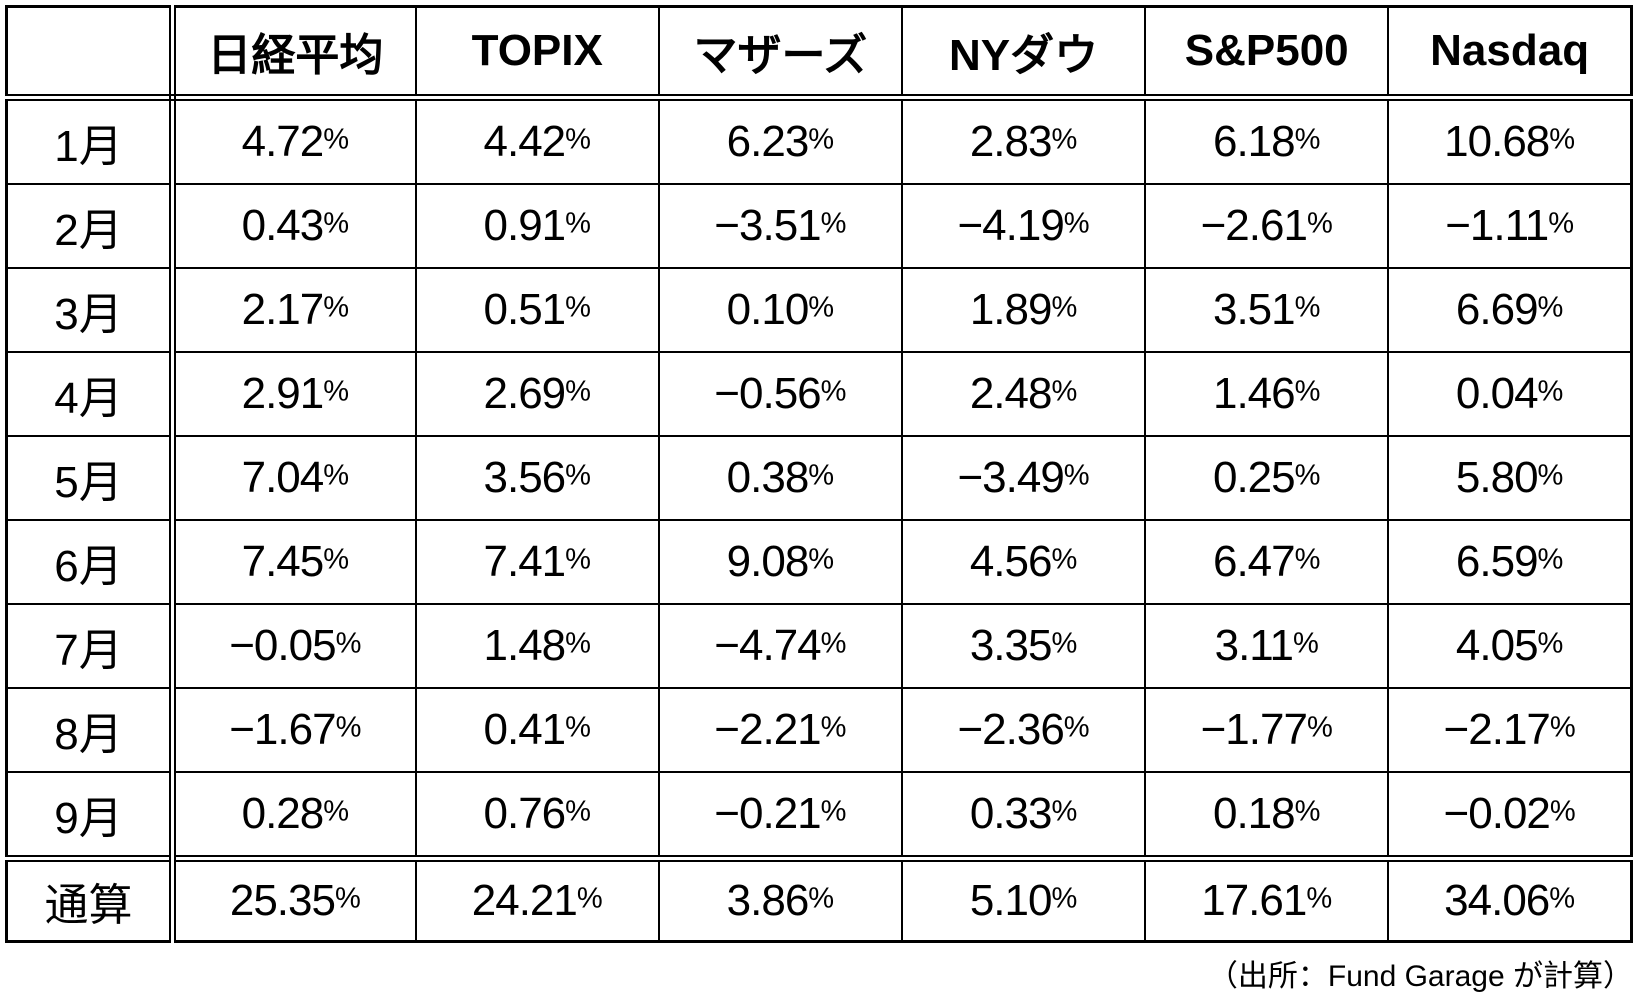  I want to click on value-cell: 5.80%, so click(1510, 478).